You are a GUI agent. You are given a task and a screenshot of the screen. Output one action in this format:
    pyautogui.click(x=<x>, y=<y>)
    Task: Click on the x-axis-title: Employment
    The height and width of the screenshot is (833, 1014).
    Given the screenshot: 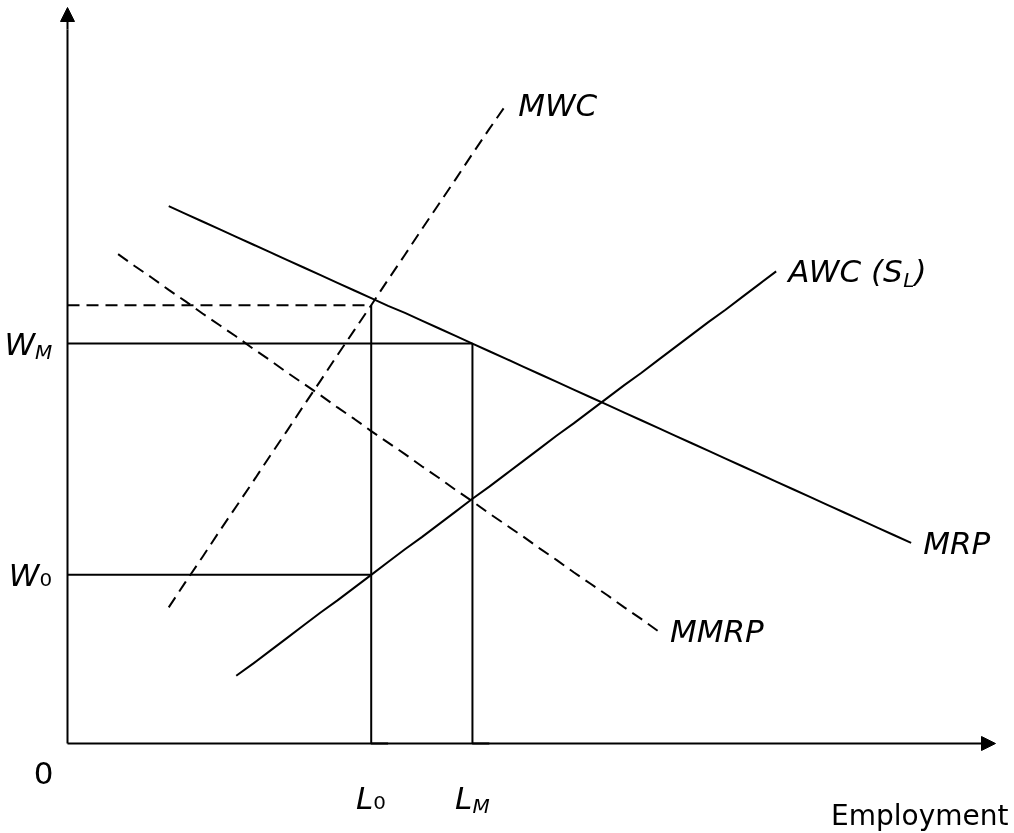 What is the action you would take?
    pyautogui.click(x=920, y=815)
    